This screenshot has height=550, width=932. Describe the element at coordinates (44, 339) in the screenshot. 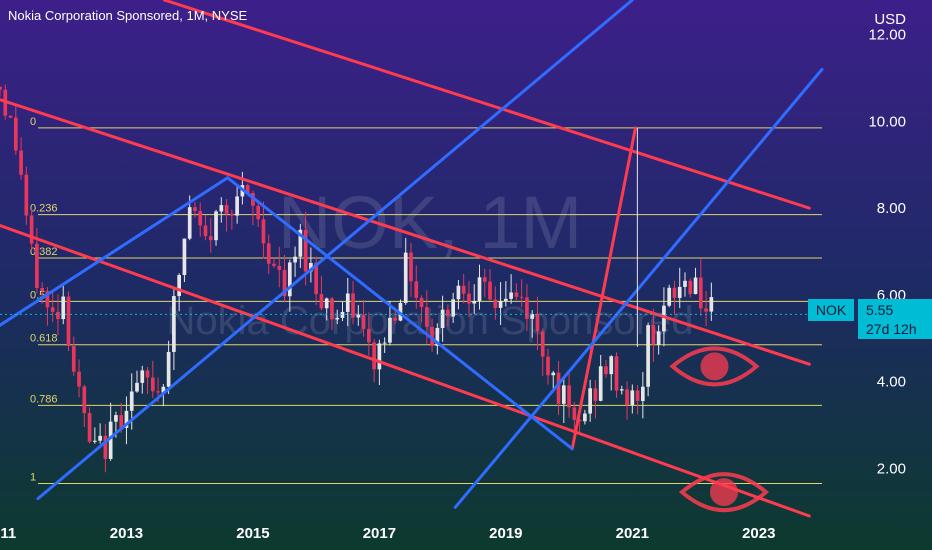

I see `fib-level-label: 0.618` at that location.